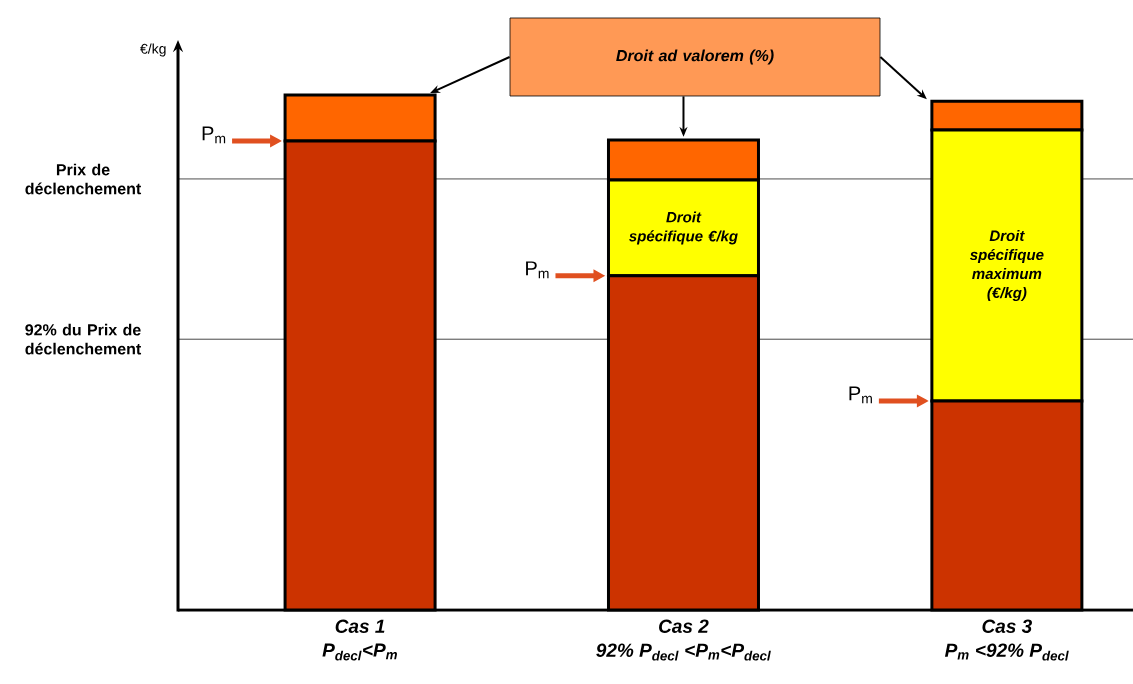  Describe the element at coordinates (683, 652) in the screenshot. I see `text: 92% P$_{decl}$ <P$_{m}$<P$_{decl}$` at that location.